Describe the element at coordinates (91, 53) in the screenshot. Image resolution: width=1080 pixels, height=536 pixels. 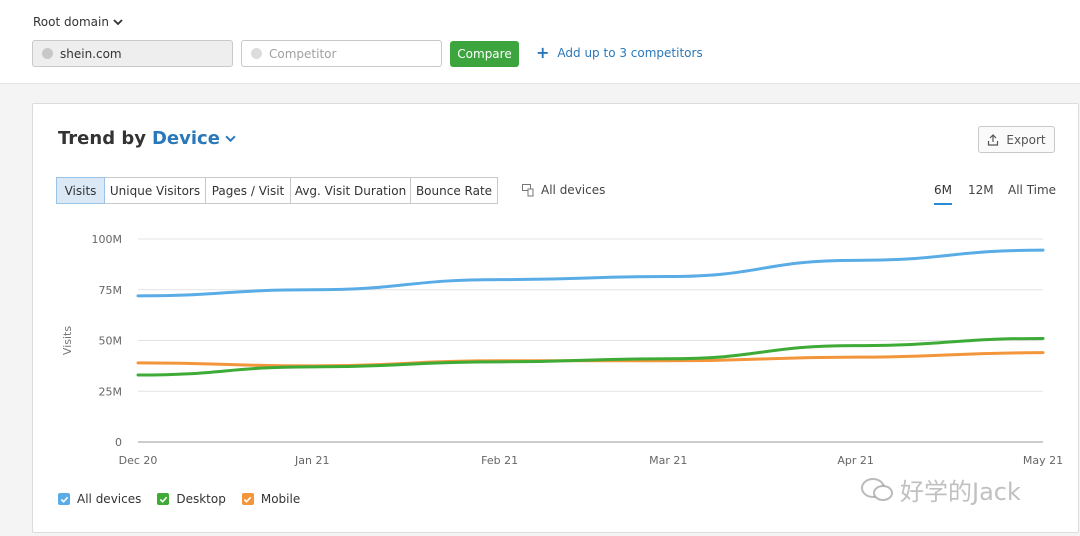
I see `domain-value: shein.com` at that location.